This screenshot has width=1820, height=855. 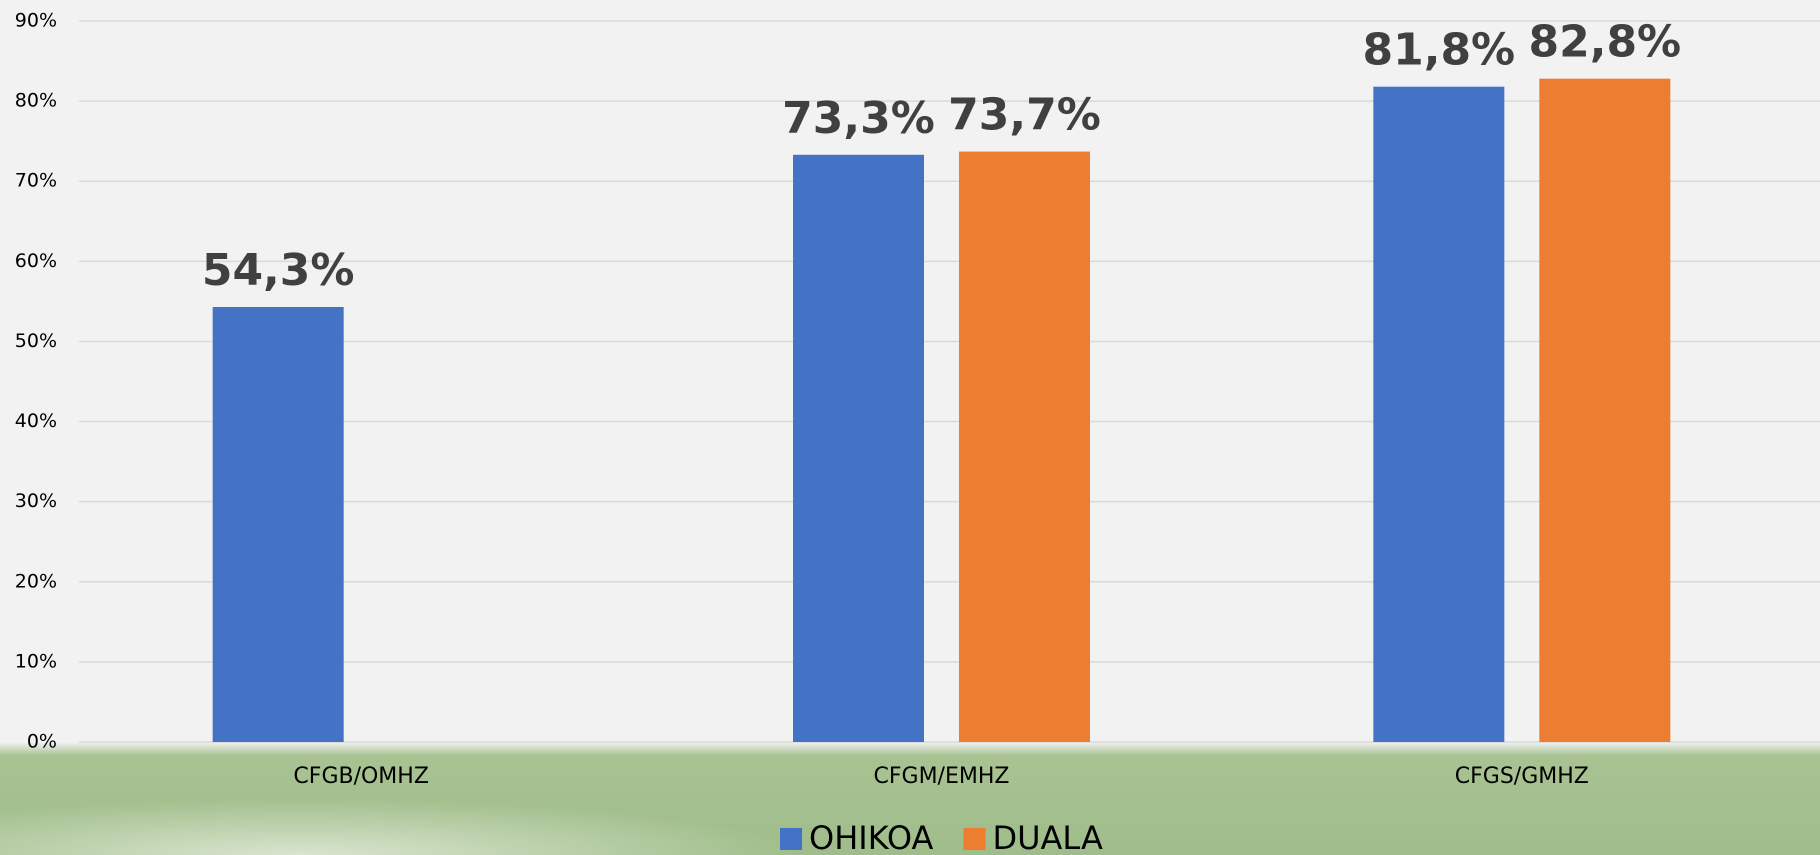 What do you see at coordinates (942, 776) in the screenshot?
I see `x-tick-label: CFGM/EMHZ` at bounding box center [942, 776].